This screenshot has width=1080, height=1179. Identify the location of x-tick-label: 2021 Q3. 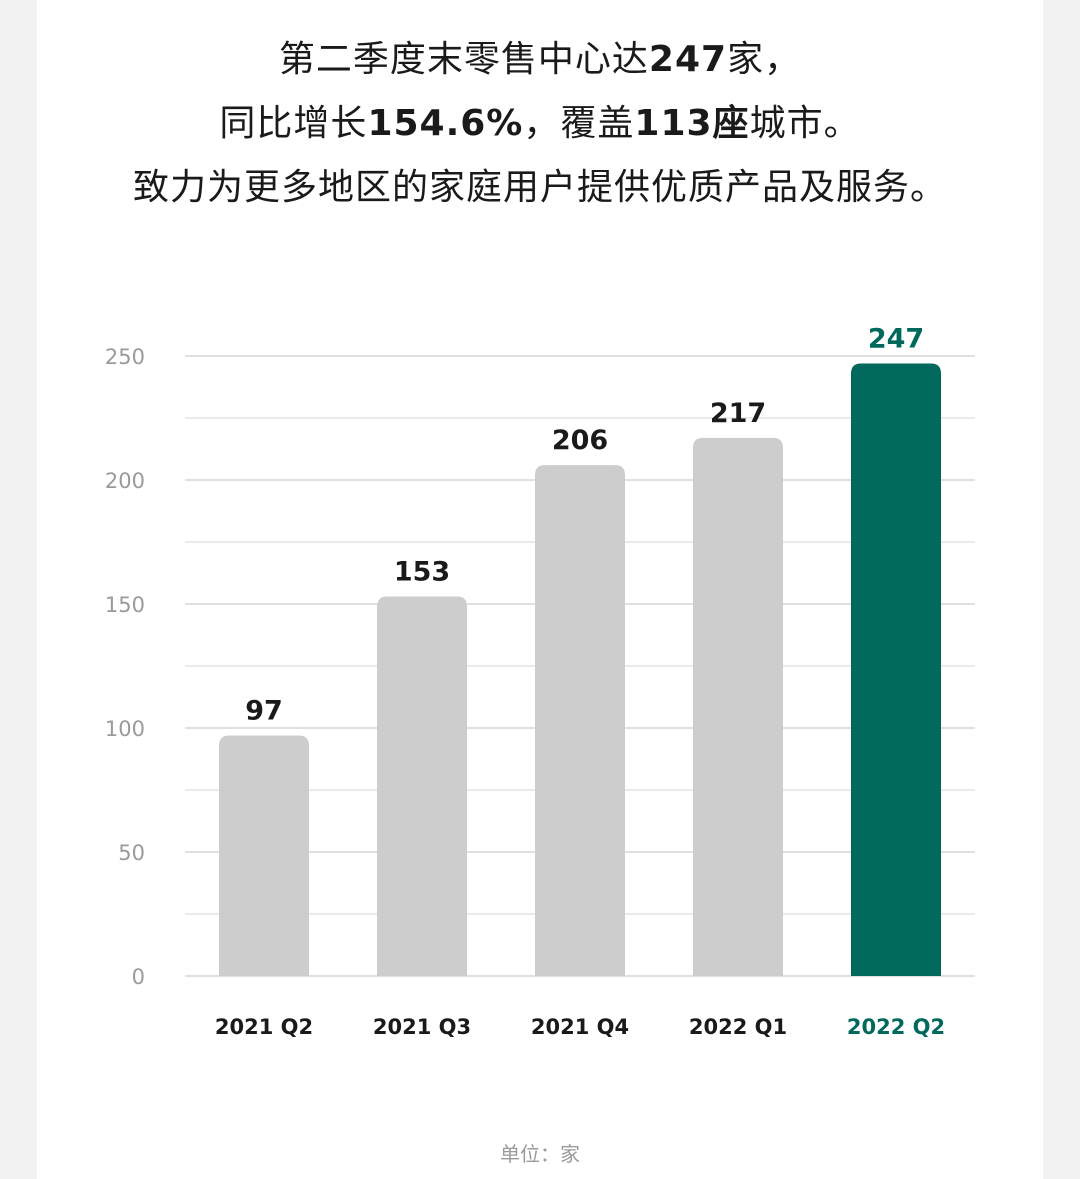
(422, 1027).